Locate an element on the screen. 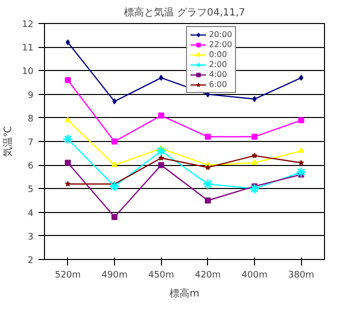 Image resolution: width=353 pixels, height=324 pixels. y-tick-label: 3 is located at coordinates (31, 237).